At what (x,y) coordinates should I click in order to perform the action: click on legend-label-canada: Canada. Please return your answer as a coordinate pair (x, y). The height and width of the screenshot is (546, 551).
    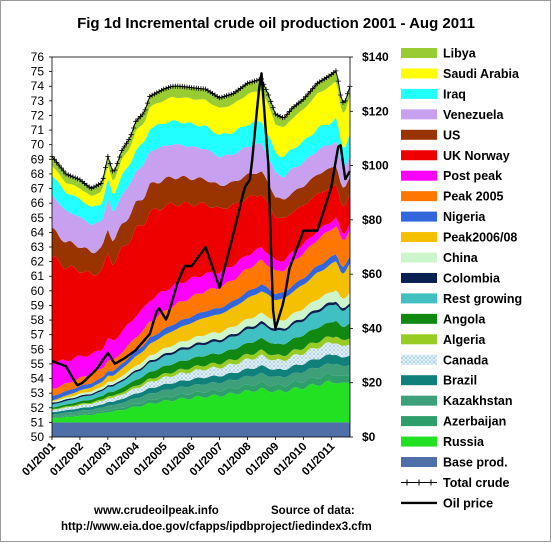
    Looking at the image, I should click on (466, 360).